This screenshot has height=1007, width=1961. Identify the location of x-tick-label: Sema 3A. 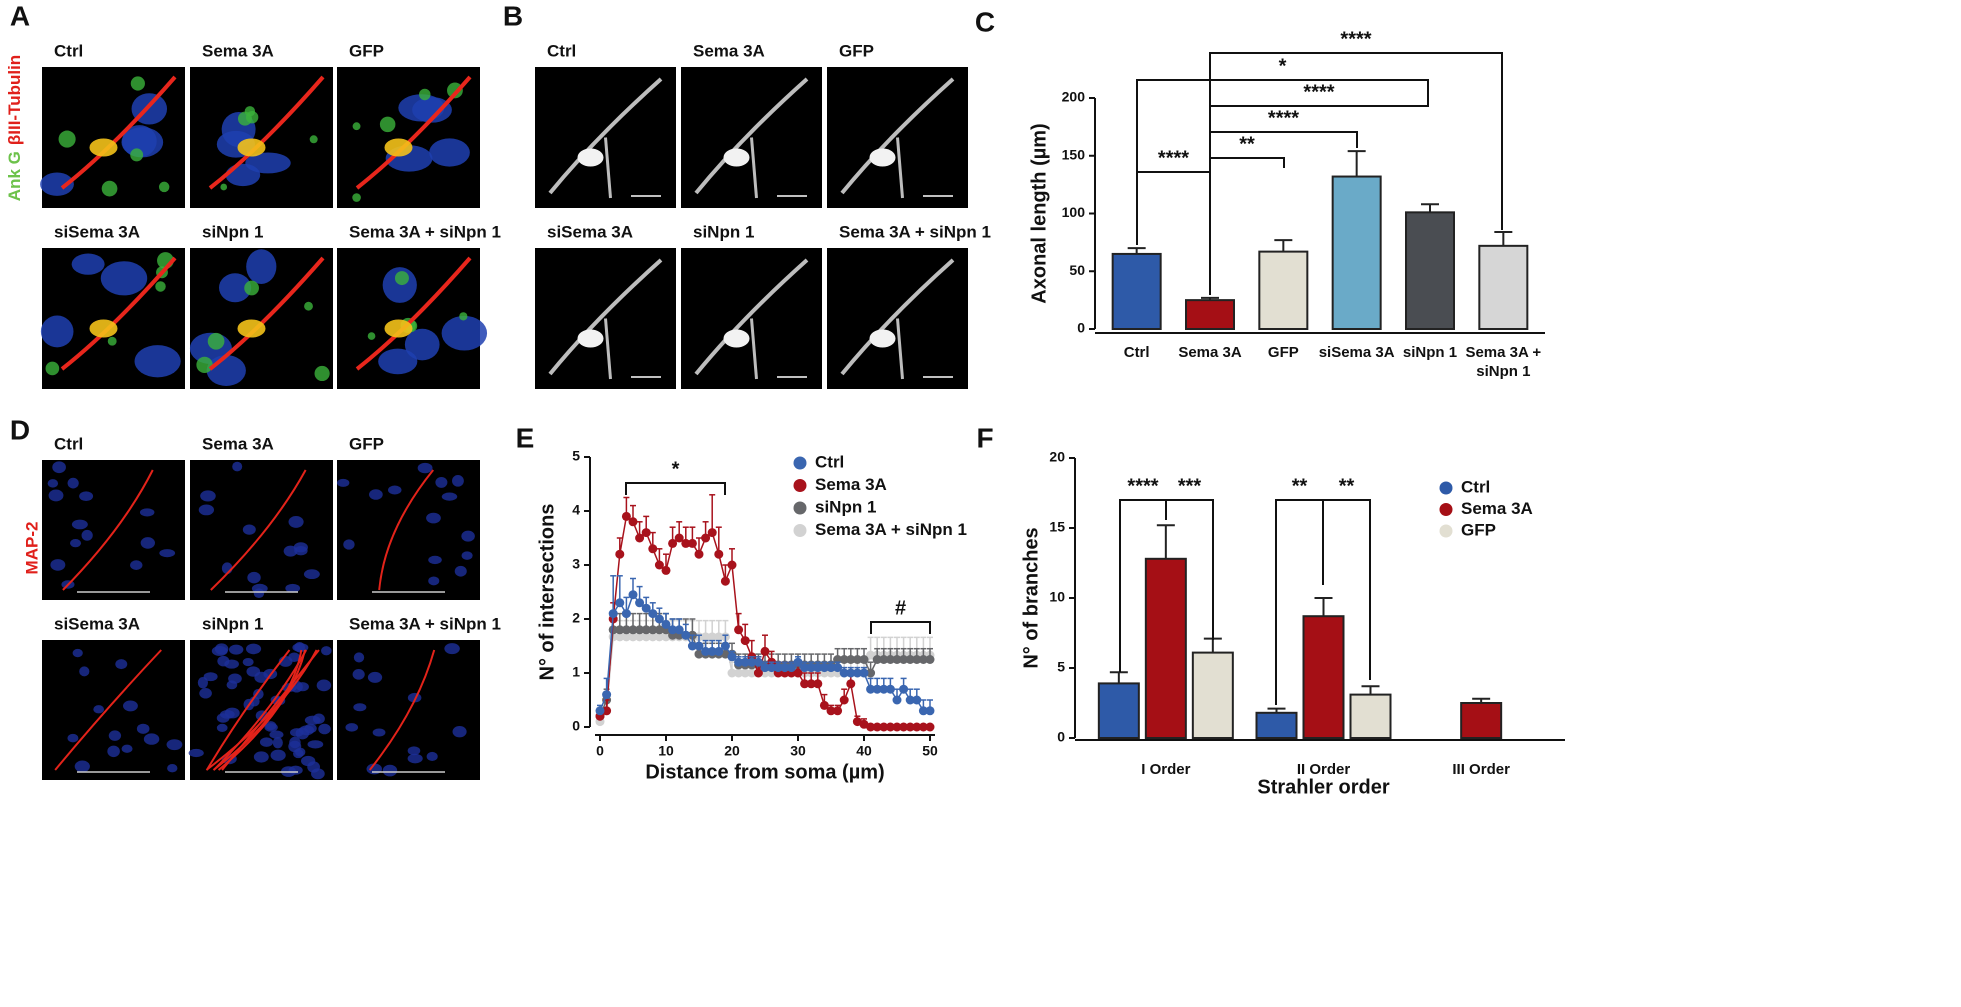
(1210, 352).